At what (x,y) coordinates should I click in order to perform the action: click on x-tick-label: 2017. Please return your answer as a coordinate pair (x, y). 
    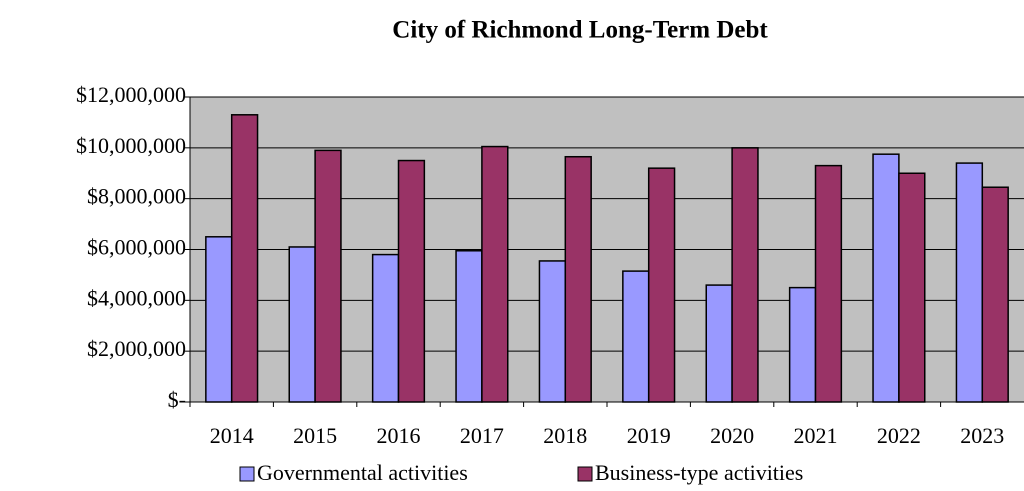
    Looking at the image, I should click on (482, 435).